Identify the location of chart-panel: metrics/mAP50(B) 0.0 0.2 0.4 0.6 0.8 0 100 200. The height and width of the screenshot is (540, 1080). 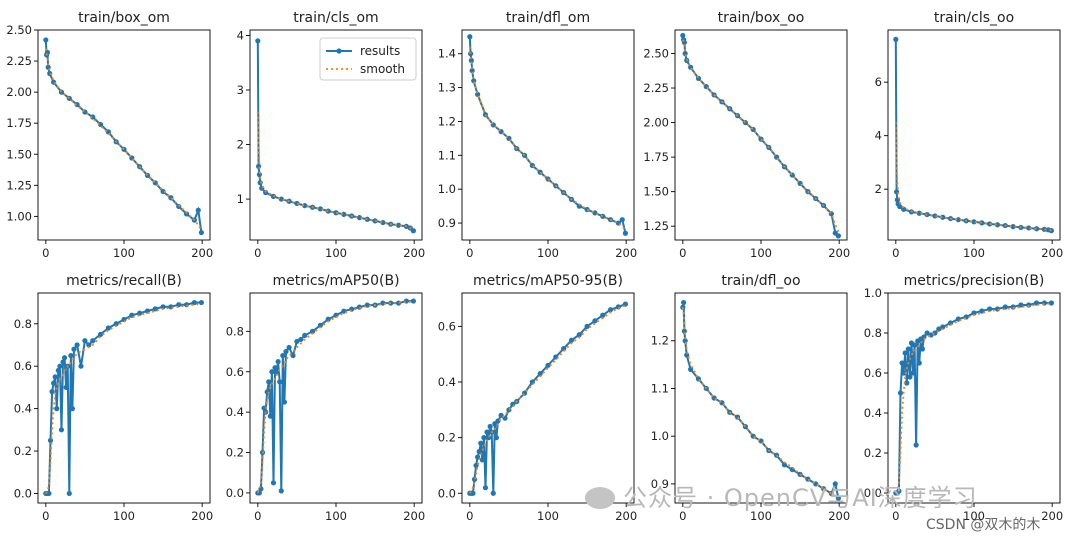
(325, 398).